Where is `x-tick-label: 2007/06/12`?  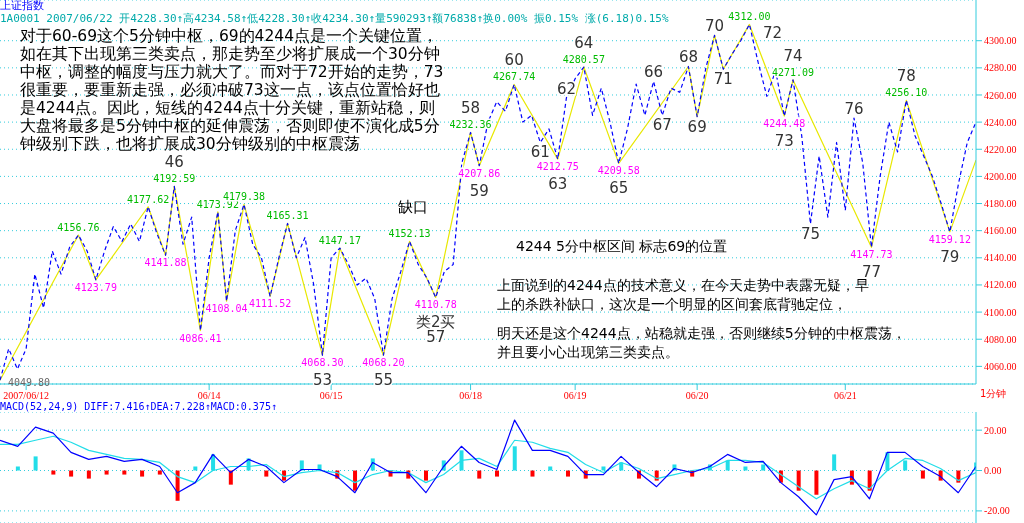
x-tick-label: 2007/06/12 is located at coordinates (26, 396).